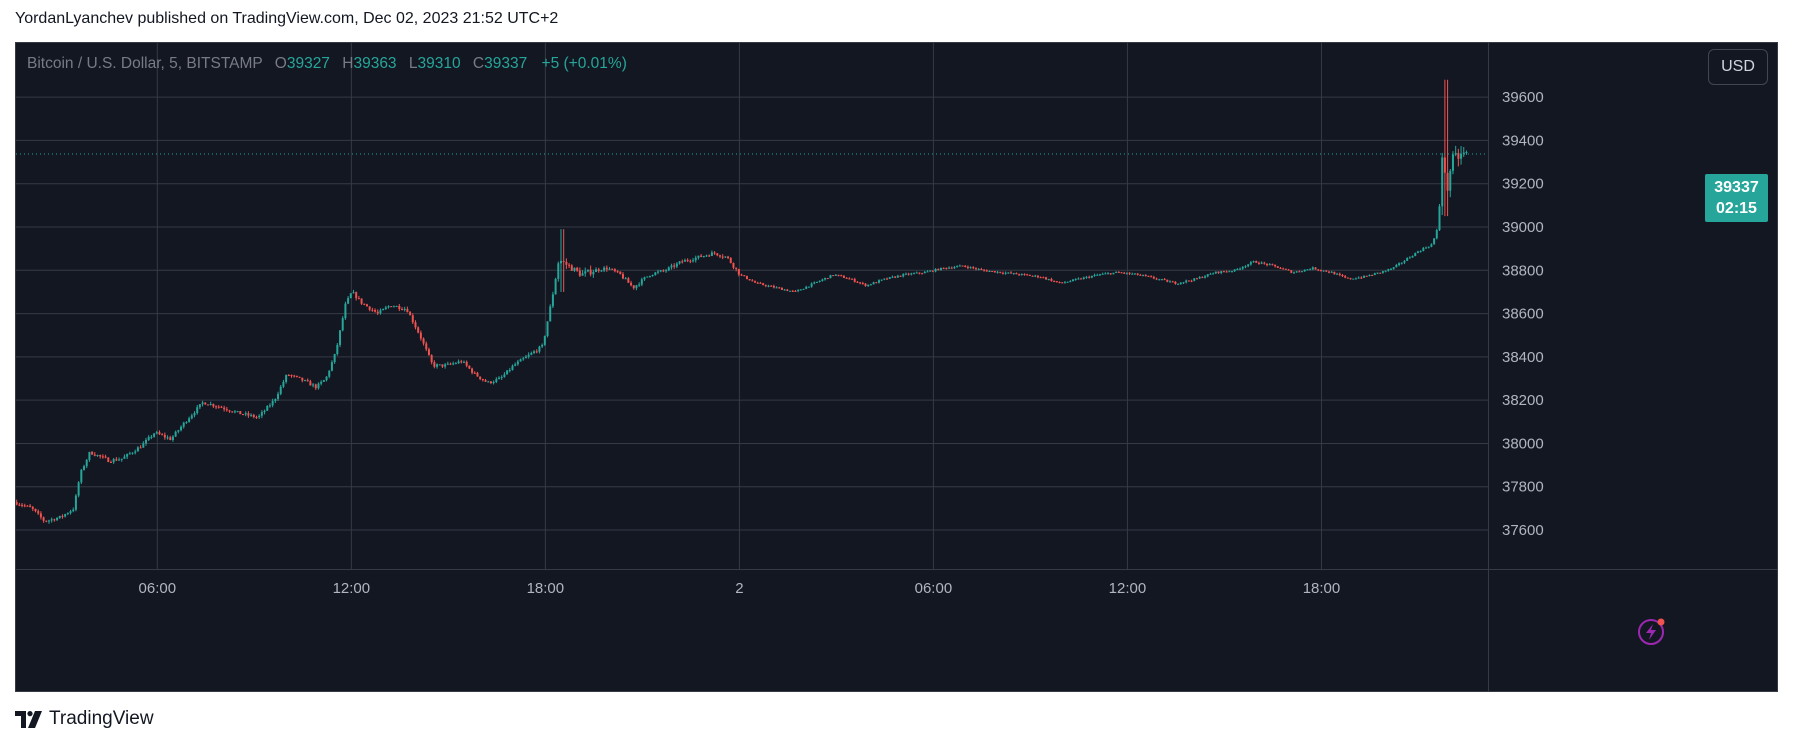 Image resolution: width=1793 pixels, height=747 pixels. What do you see at coordinates (1523, 443) in the screenshot?
I see `price-tick-label: 38000` at bounding box center [1523, 443].